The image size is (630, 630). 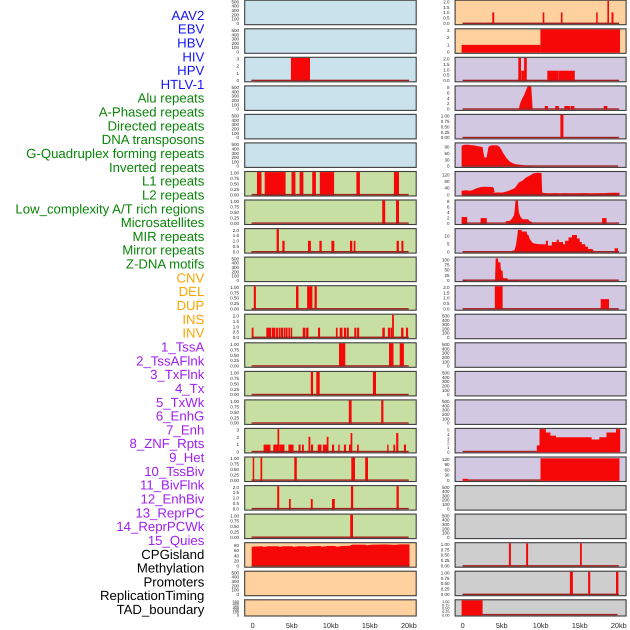 What do you see at coordinates (170, 360) in the screenshot?
I see `svg-text: 2_TssAFlnk` at bounding box center [170, 360].